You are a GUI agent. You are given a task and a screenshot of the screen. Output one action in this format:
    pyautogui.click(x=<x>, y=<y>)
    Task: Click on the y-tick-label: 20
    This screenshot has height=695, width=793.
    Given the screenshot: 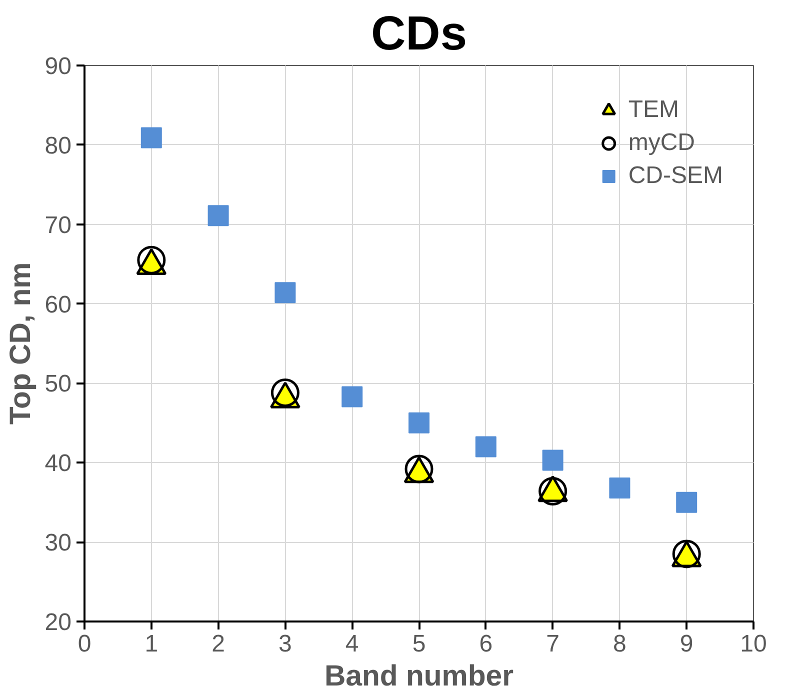 What is the action you would take?
    pyautogui.click(x=58, y=622)
    